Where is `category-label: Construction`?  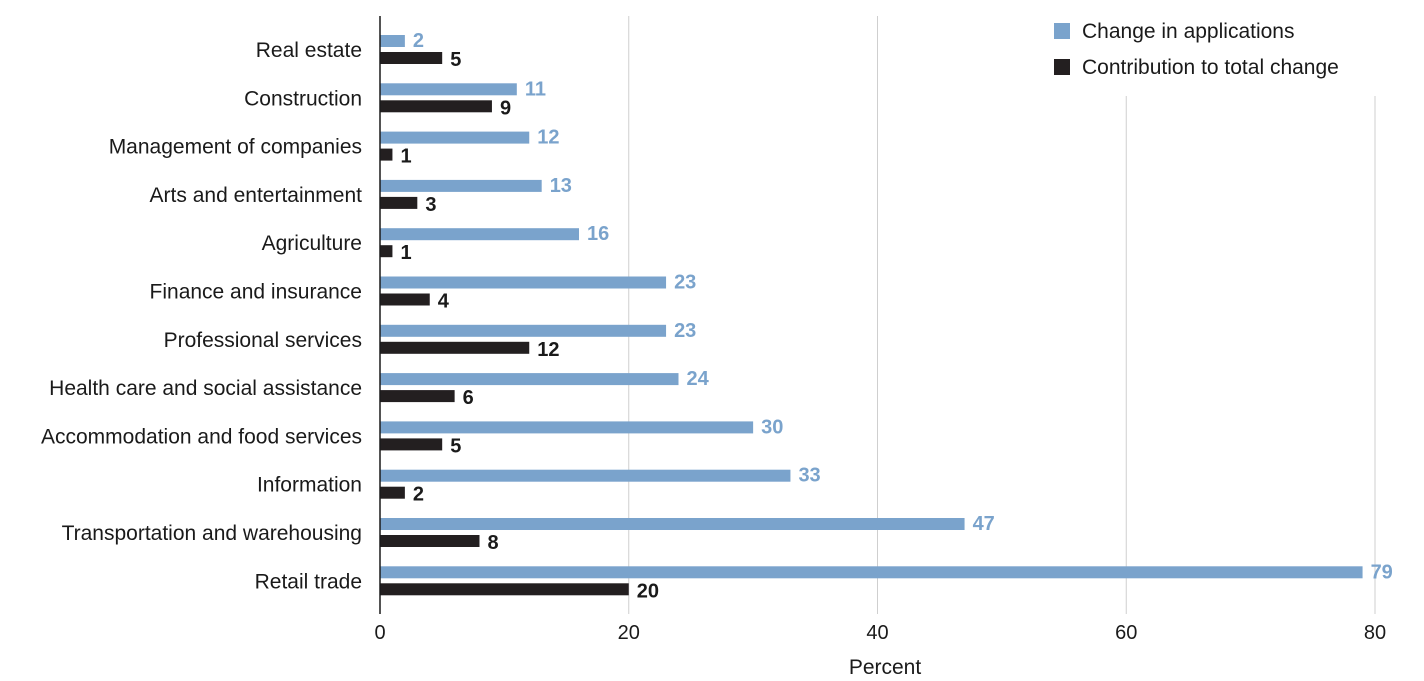 category-label: Construction is located at coordinates (303, 98).